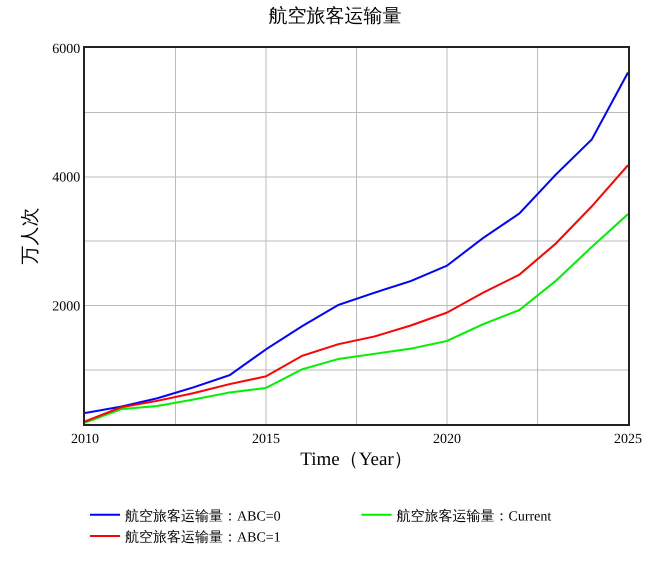  Describe the element at coordinates (85, 439) in the screenshot. I see `x-tick-label: 2010` at that location.